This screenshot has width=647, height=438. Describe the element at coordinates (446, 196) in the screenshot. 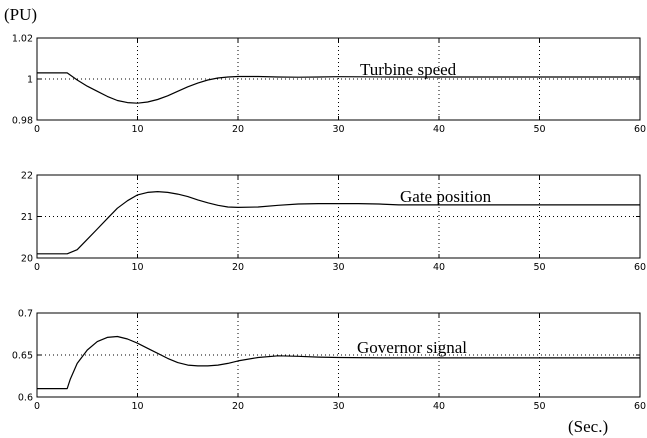

I see `curve-annotation: Gate position` at that location.